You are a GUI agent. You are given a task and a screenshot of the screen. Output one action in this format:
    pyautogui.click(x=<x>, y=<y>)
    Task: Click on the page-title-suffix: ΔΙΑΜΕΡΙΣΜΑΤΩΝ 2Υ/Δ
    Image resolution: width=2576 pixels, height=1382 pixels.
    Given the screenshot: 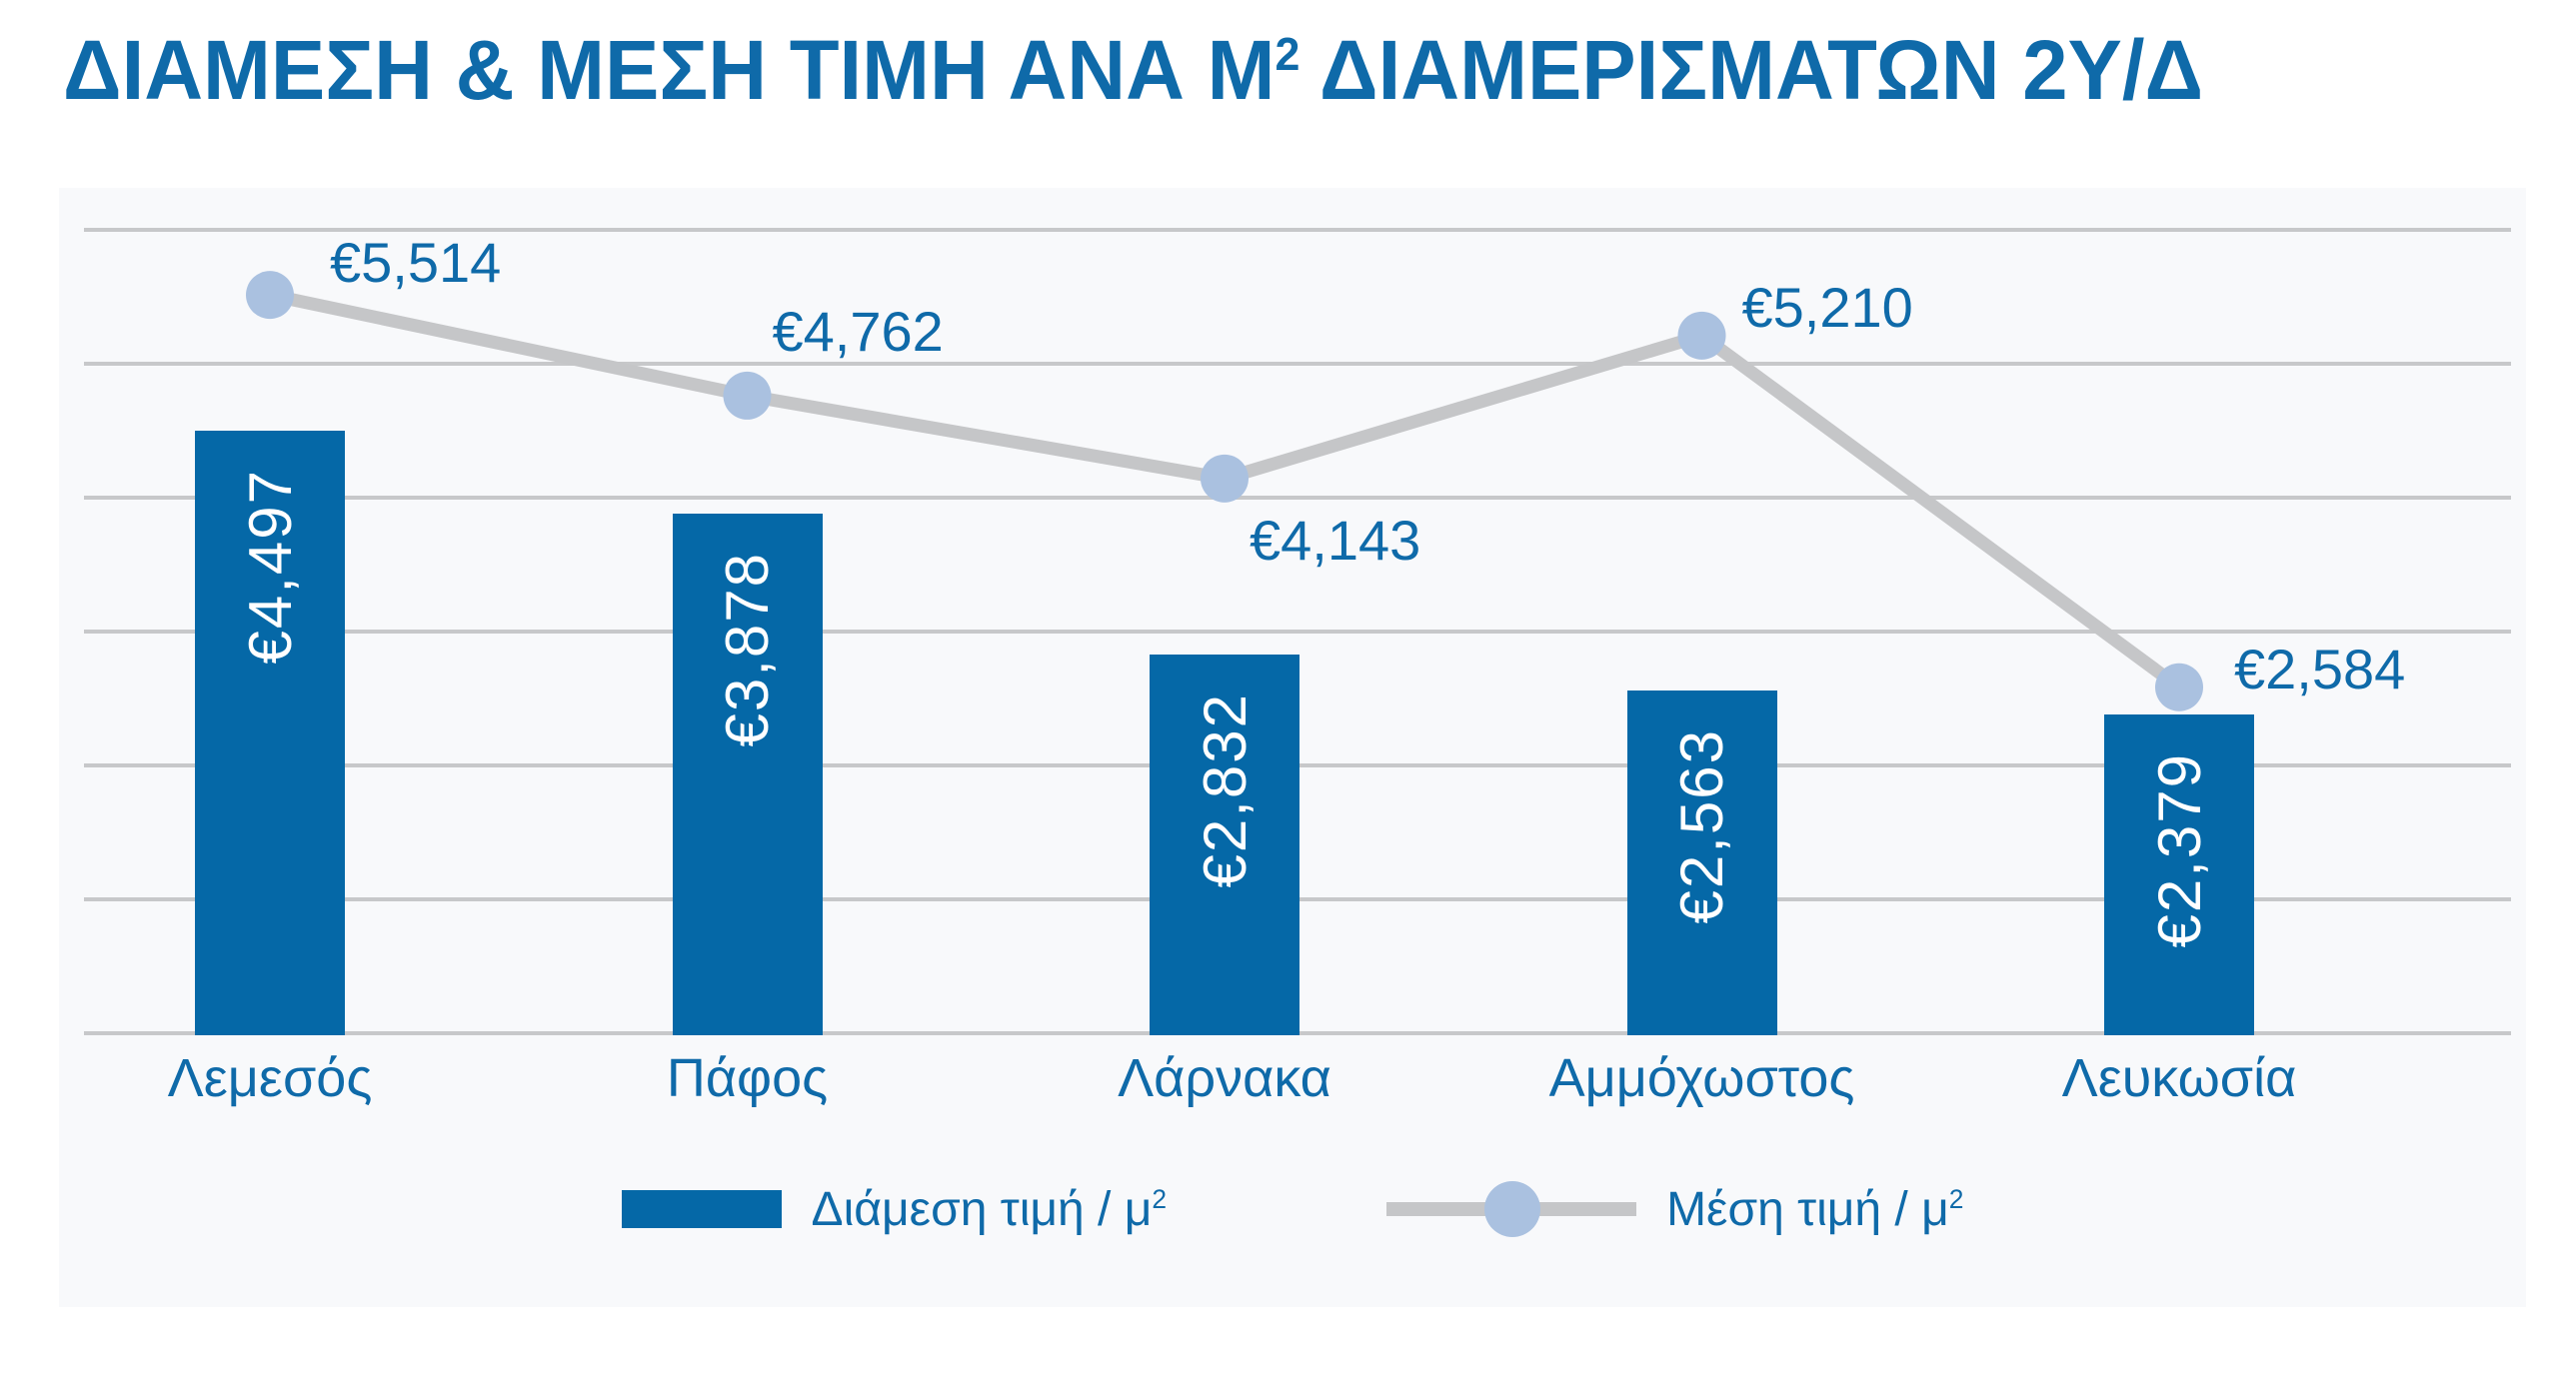 What is the action you would take?
    pyautogui.click(x=1752, y=70)
    